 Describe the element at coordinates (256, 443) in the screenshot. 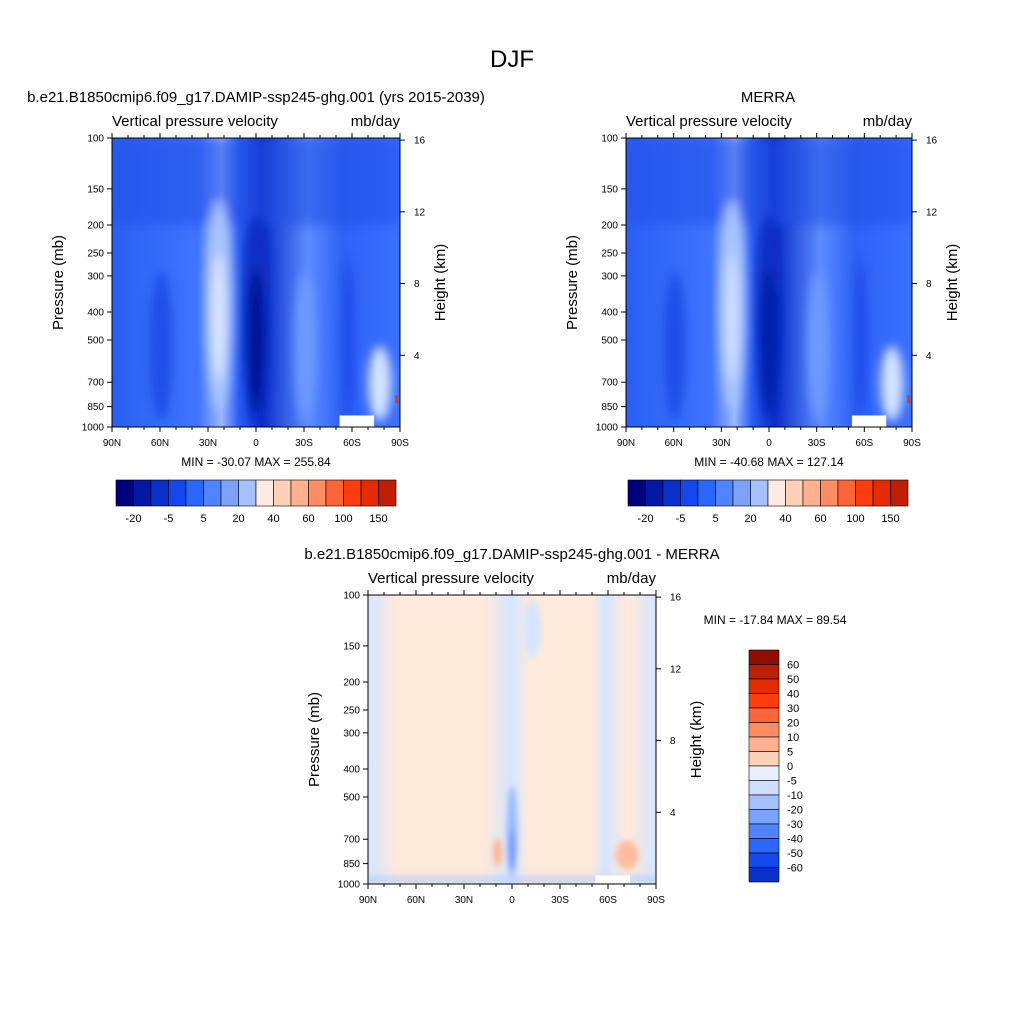

I see `x-tick-label: 0` at that location.